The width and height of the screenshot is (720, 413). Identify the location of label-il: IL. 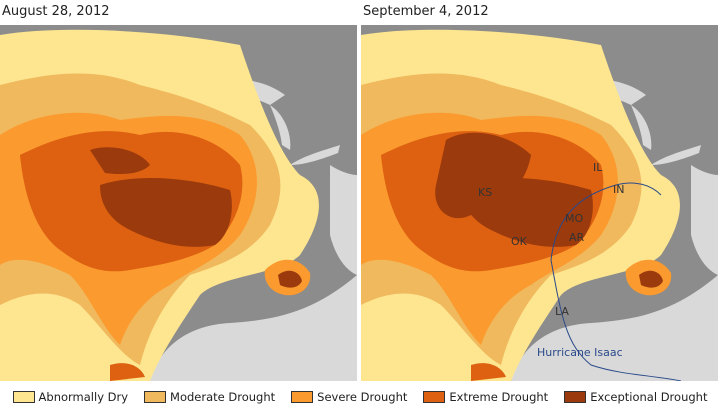
(598, 167).